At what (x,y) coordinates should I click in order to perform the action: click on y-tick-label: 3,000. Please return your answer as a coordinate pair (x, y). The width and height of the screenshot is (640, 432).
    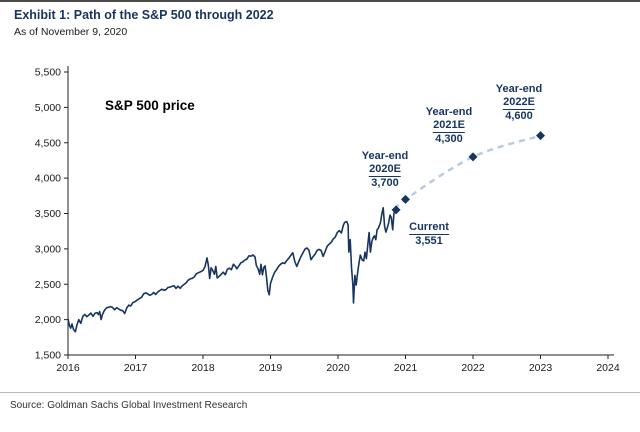
    Looking at the image, I should click on (48, 249).